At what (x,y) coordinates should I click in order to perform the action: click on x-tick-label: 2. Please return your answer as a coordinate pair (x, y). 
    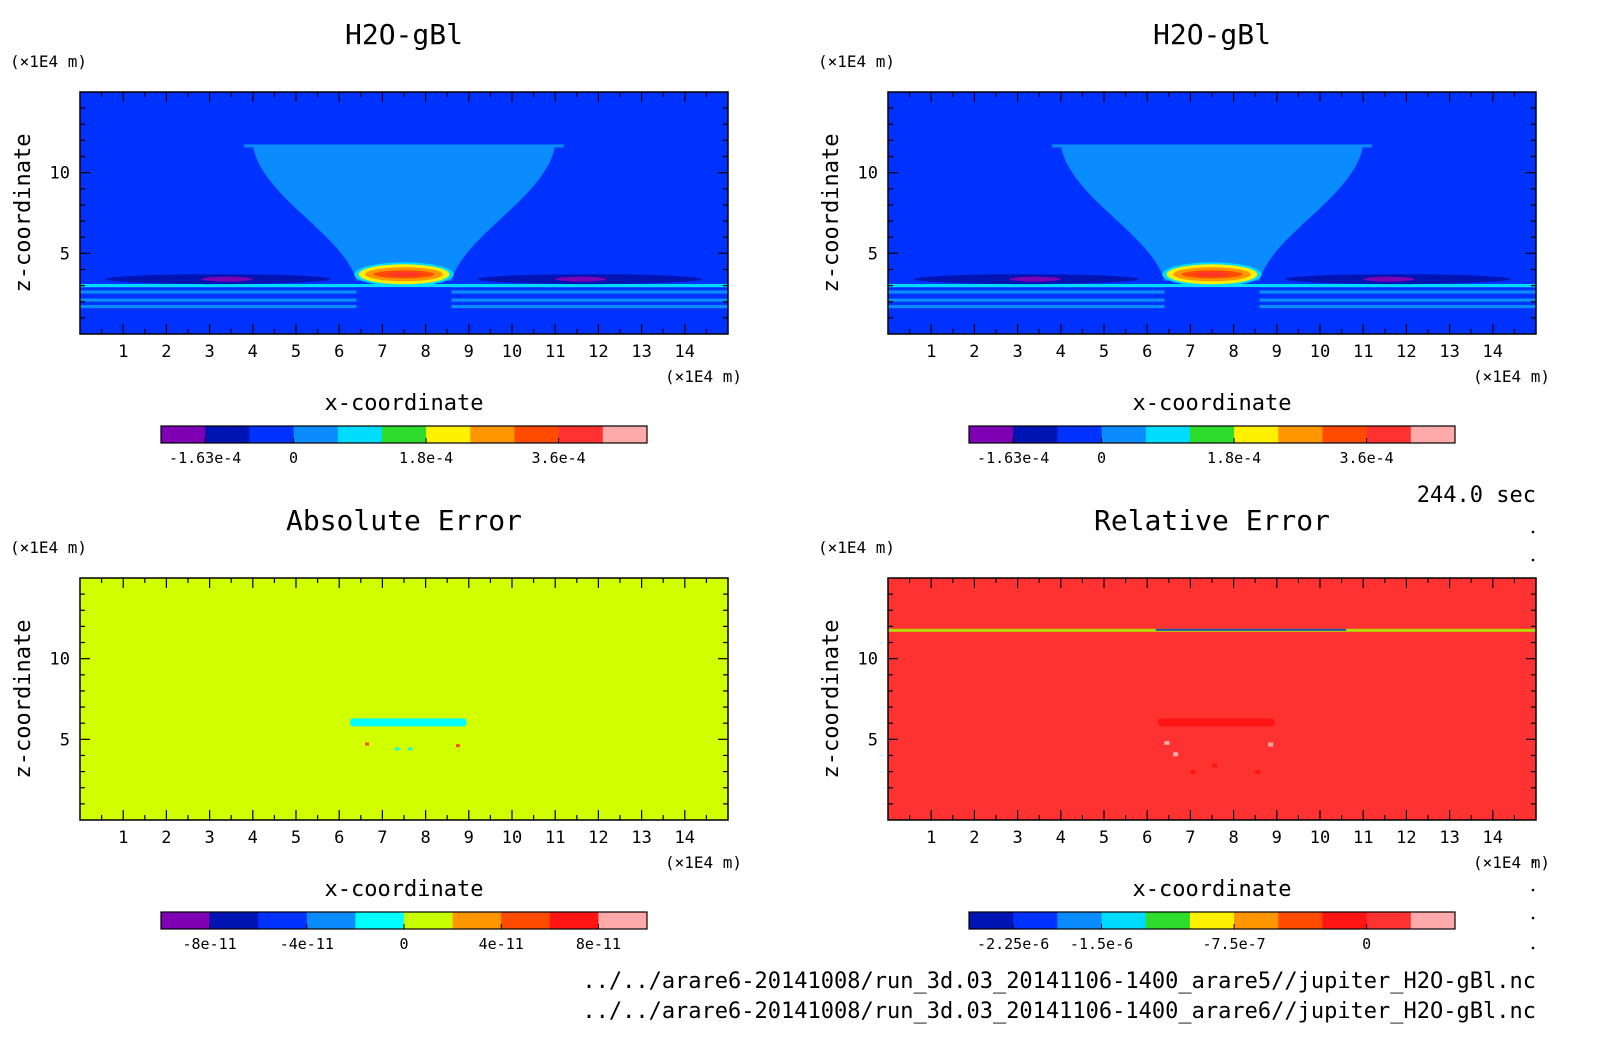
    Looking at the image, I should click on (974, 352).